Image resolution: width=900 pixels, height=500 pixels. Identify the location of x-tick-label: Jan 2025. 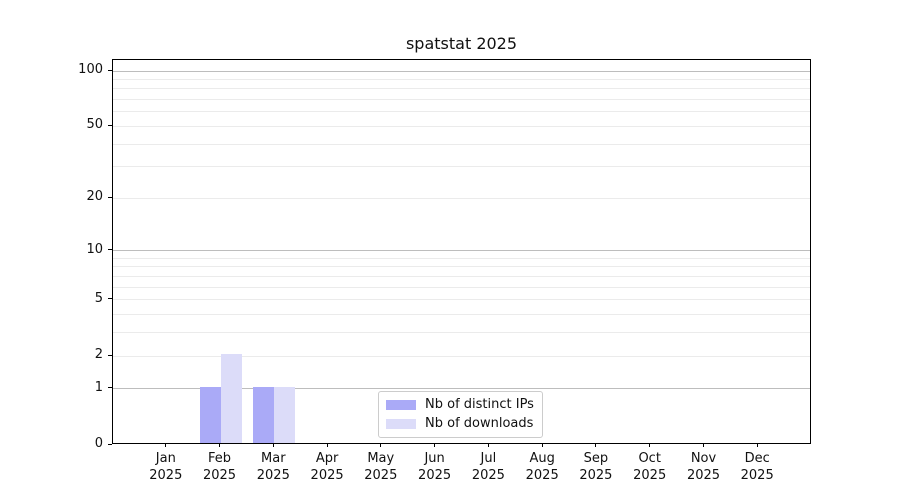
(166, 467).